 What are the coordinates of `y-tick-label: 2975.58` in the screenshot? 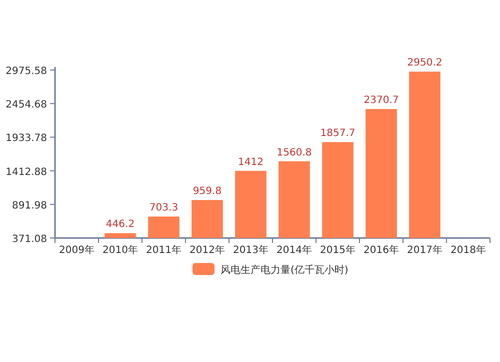 It's located at (26, 71).